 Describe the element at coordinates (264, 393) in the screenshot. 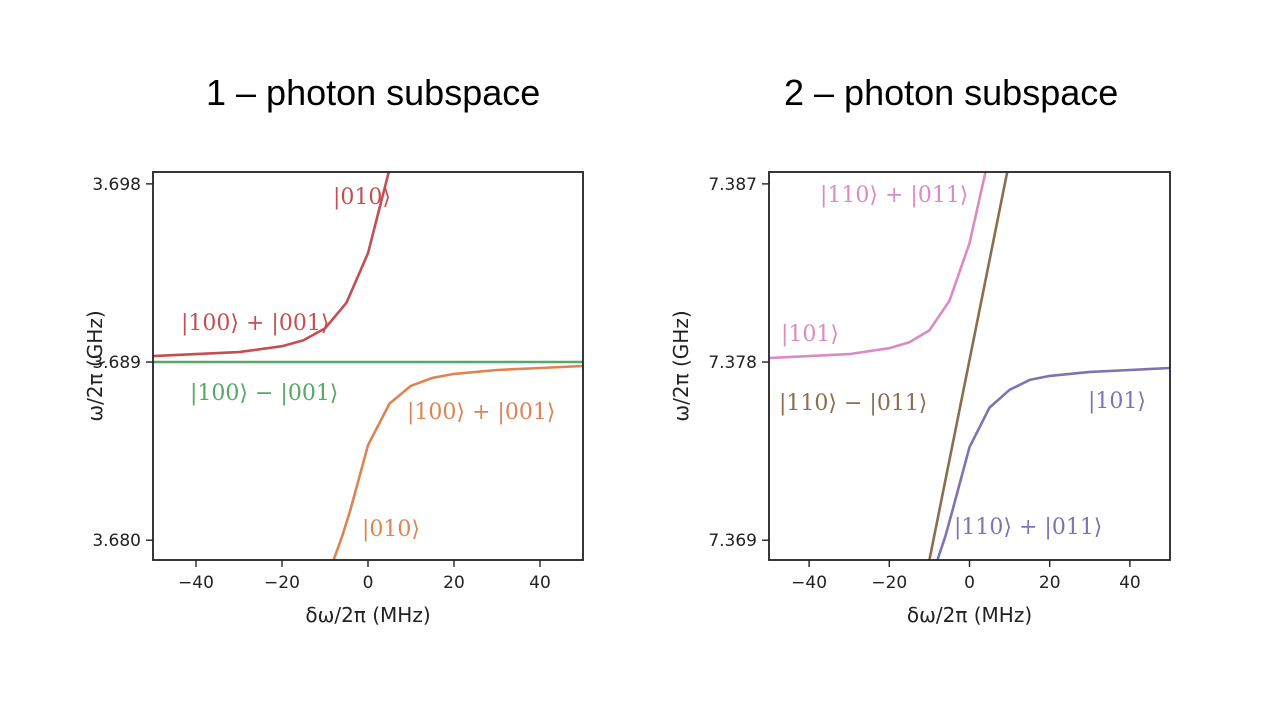

I see `state-annotation: |100⟩ − |001⟩` at that location.